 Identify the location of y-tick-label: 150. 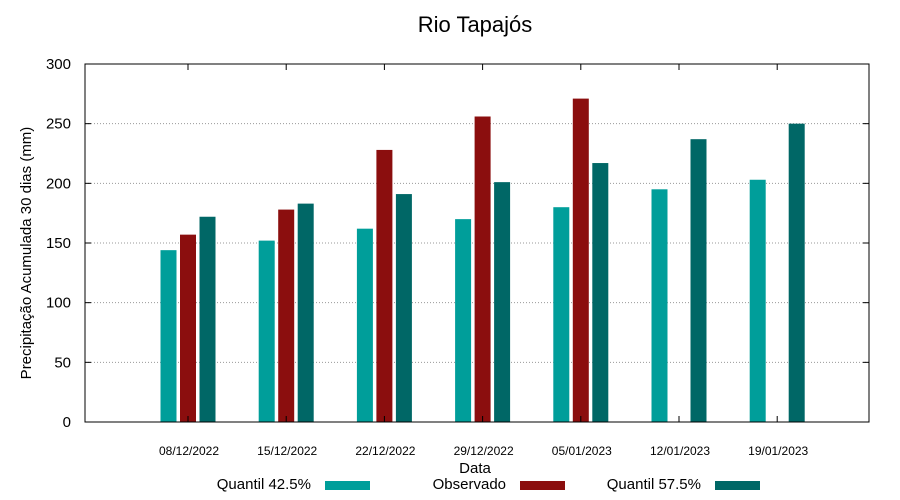
(58, 243).